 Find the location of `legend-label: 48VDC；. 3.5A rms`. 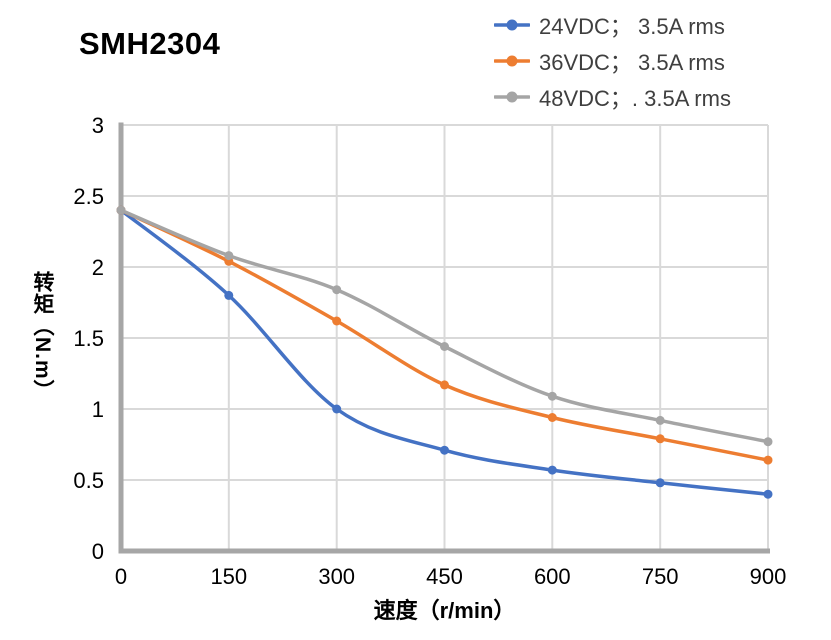

legend-label: 48VDC；. 3.5A rms is located at coordinates (635, 98).